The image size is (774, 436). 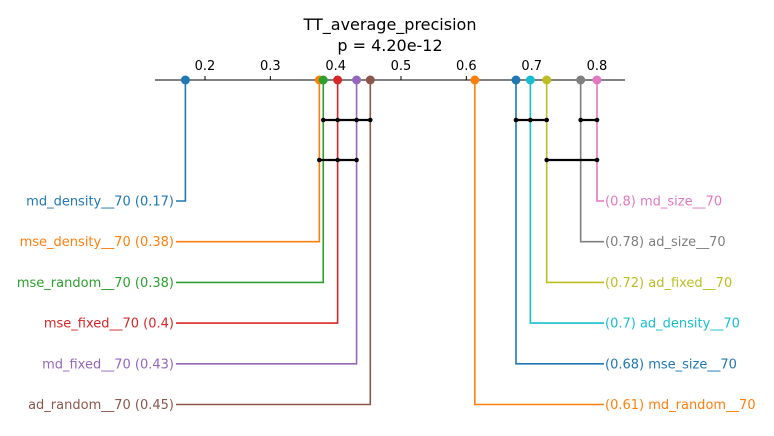 What do you see at coordinates (97, 242) in the screenshot?
I see `method-label: mse_density__70 (0.38)` at bounding box center [97, 242].